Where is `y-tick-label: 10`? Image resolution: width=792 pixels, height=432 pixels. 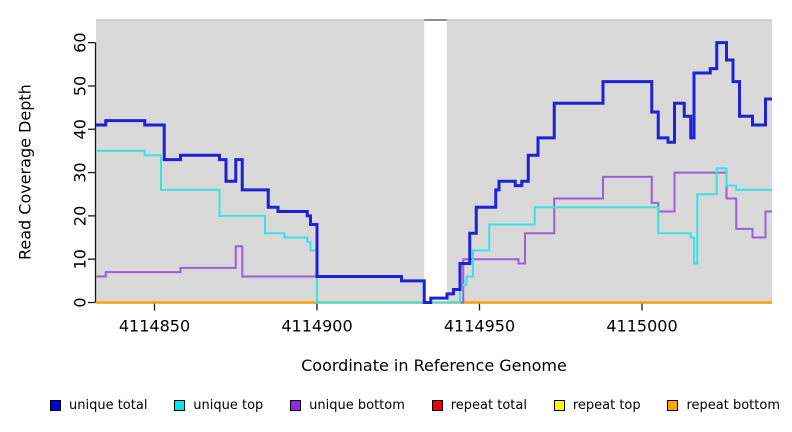 y-tick-label: 10 is located at coordinates (80, 259).